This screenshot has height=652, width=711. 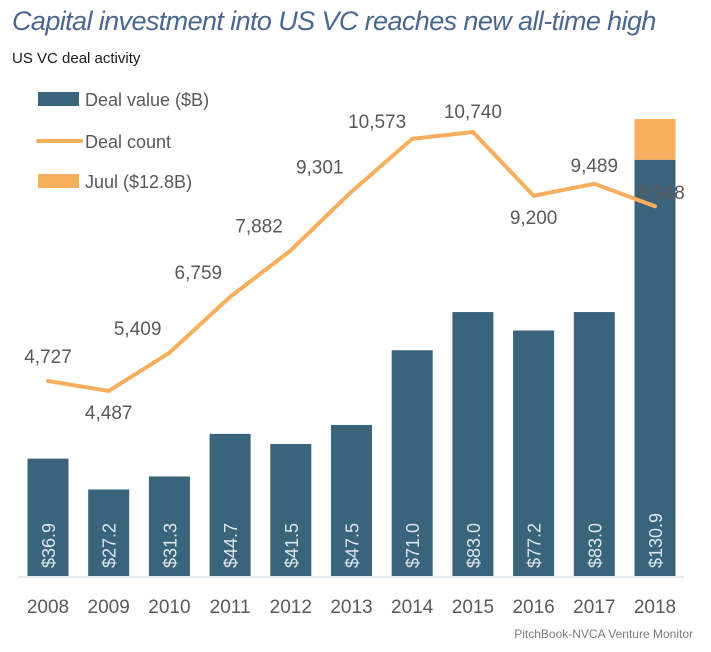 What do you see at coordinates (48, 607) in the screenshot?
I see `x-tick-label-2008: 2008` at bounding box center [48, 607].